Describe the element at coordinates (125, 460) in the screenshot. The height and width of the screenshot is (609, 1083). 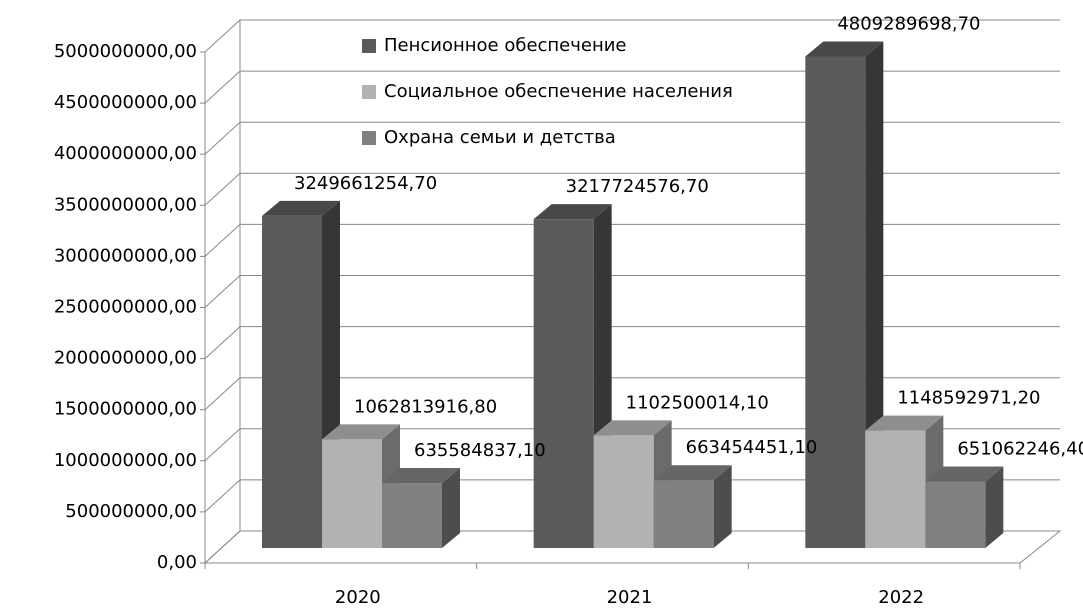
I see `y-tick-label: 1000000000,00` at that location.